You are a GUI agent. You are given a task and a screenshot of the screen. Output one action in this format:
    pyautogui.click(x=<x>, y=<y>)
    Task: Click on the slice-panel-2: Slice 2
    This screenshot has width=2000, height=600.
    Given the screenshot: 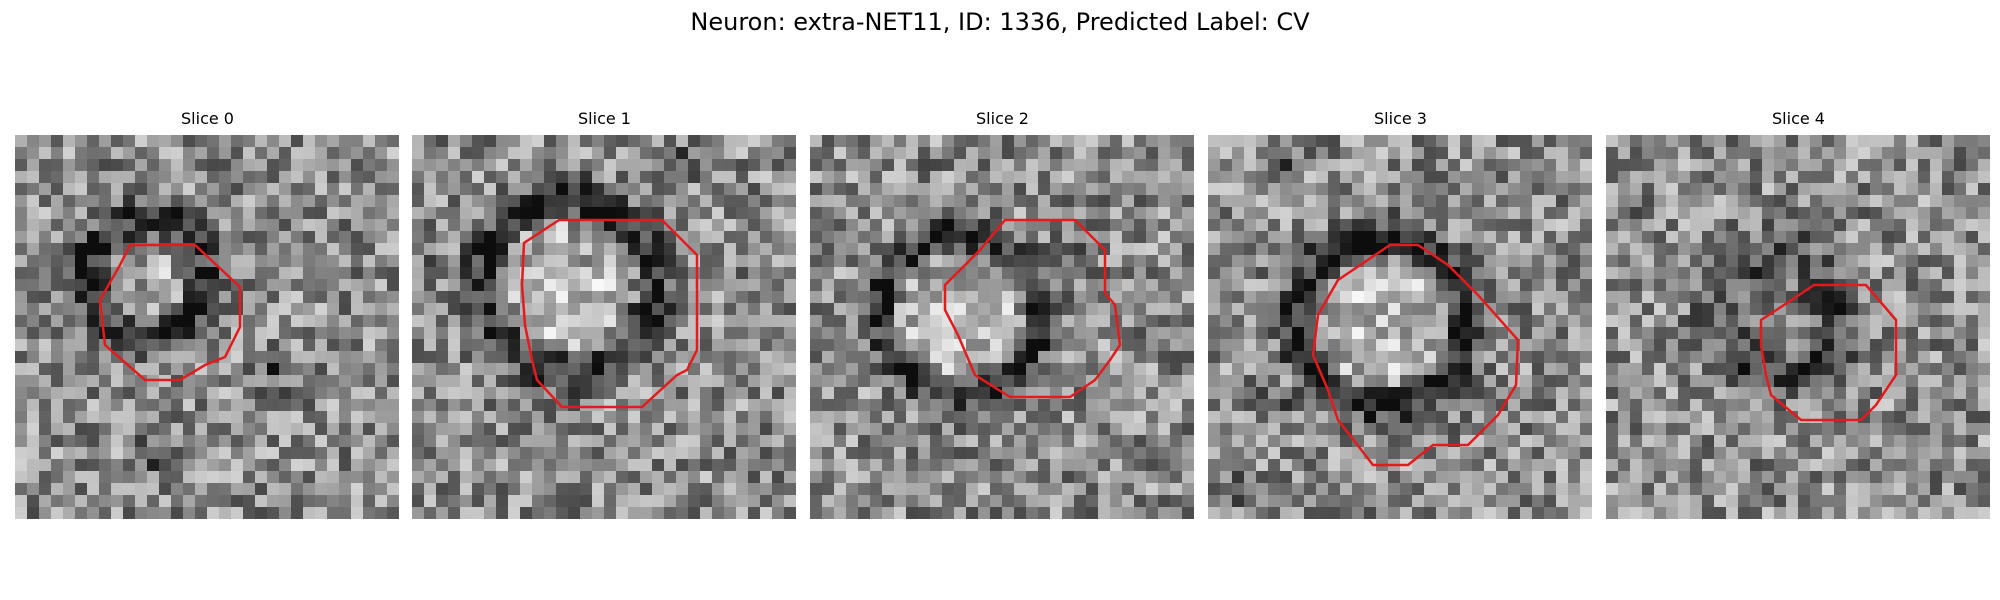 What is the action you would take?
    pyautogui.click(x=1002, y=313)
    